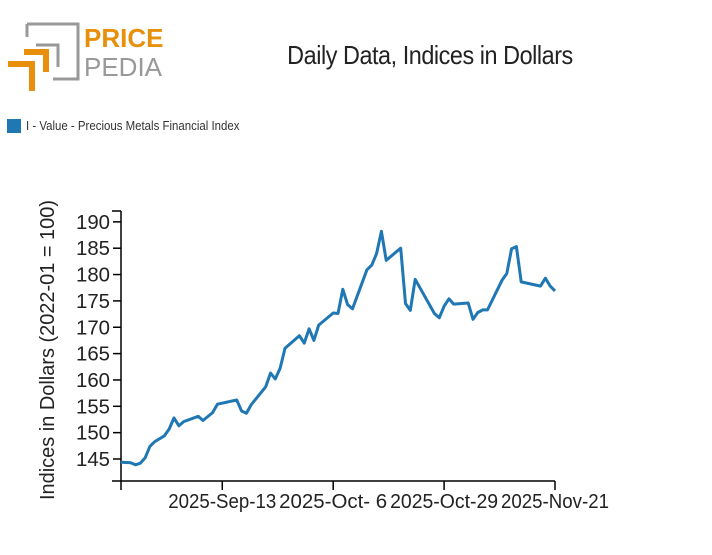 The width and height of the screenshot is (712, 555). I want to click on y-tick-label: 165, so click(93, 355).